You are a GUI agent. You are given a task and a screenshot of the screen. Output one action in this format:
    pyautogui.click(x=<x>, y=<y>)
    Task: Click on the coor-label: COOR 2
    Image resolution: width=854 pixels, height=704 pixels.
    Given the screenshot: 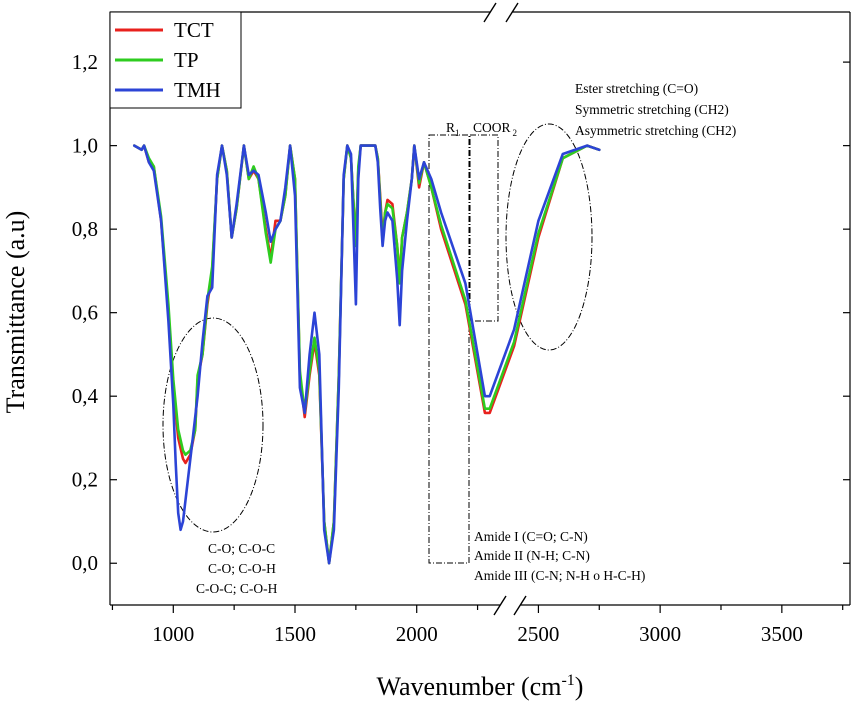 What is the action you would take?
    pyautogui.click(x=495, y=129)
    